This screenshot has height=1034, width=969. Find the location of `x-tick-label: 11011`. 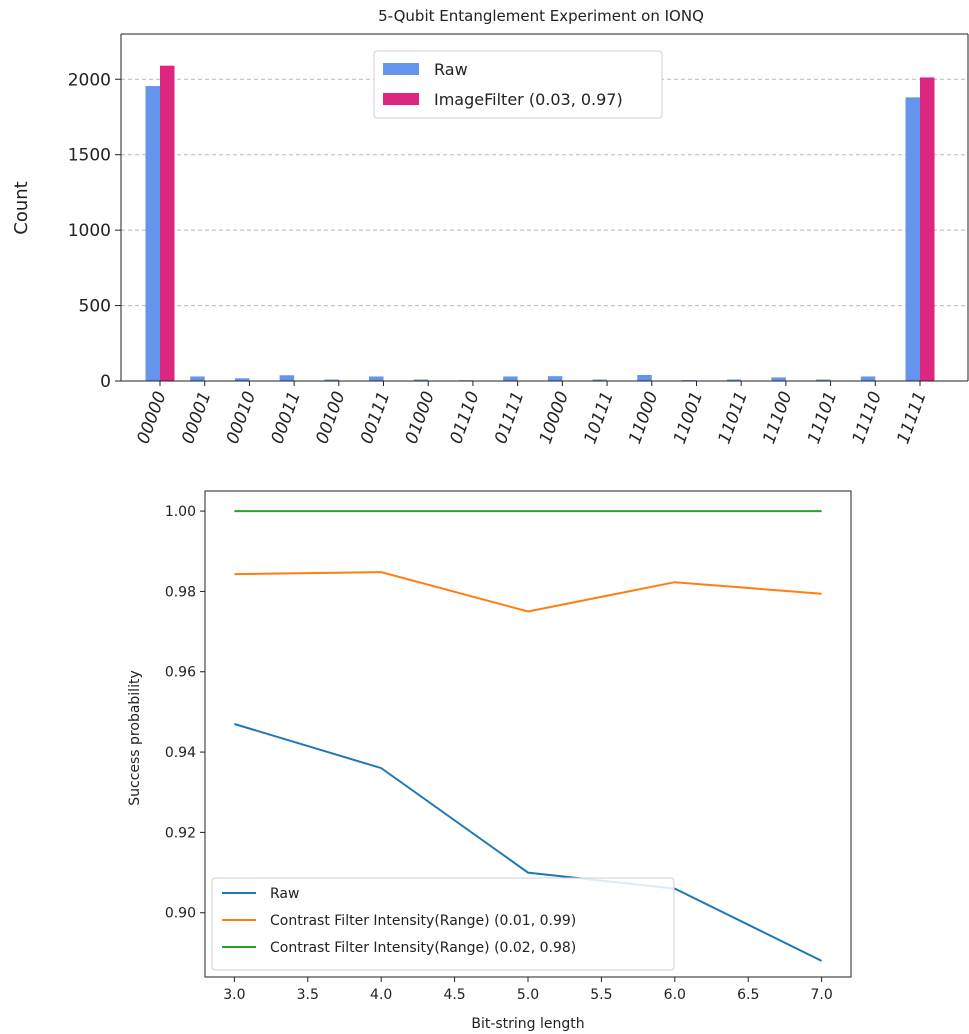

x-tick-label: 11011 is located at coordinates (733, 418).